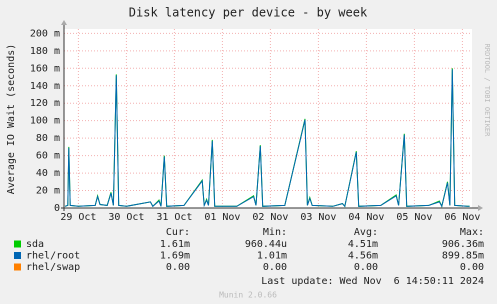 The image size is (497, 304). I want to click on y-tick-label: 60 m, so click(48, 156).